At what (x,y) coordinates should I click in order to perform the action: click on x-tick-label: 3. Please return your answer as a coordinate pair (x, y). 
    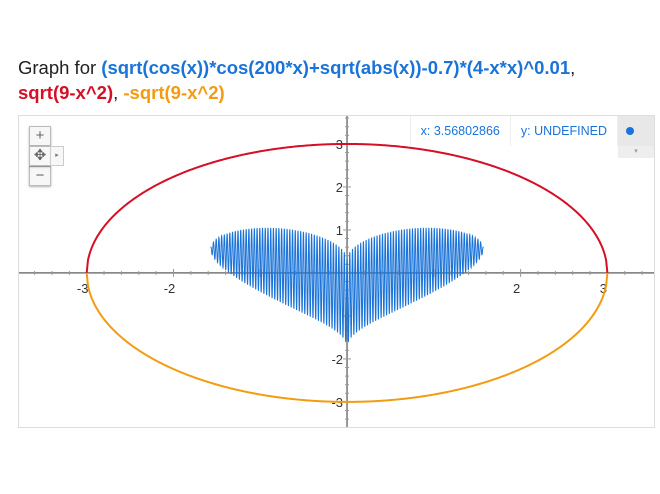
    Looking at the image, I should click on (603, 288).